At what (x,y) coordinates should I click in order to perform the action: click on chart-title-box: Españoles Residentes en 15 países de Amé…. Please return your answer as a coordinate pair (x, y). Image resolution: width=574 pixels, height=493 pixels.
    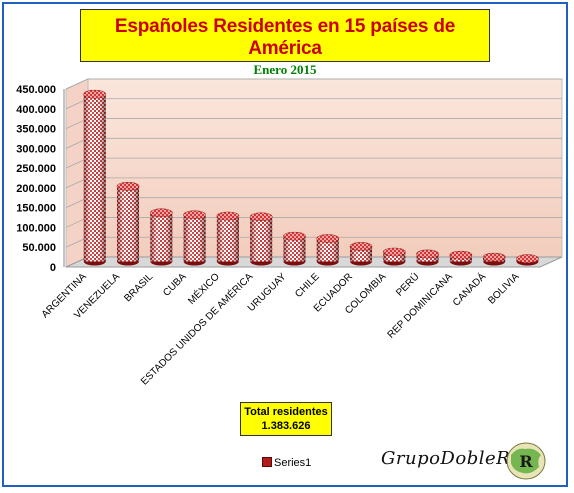
    Looking at the image, I should click on (285, 43).